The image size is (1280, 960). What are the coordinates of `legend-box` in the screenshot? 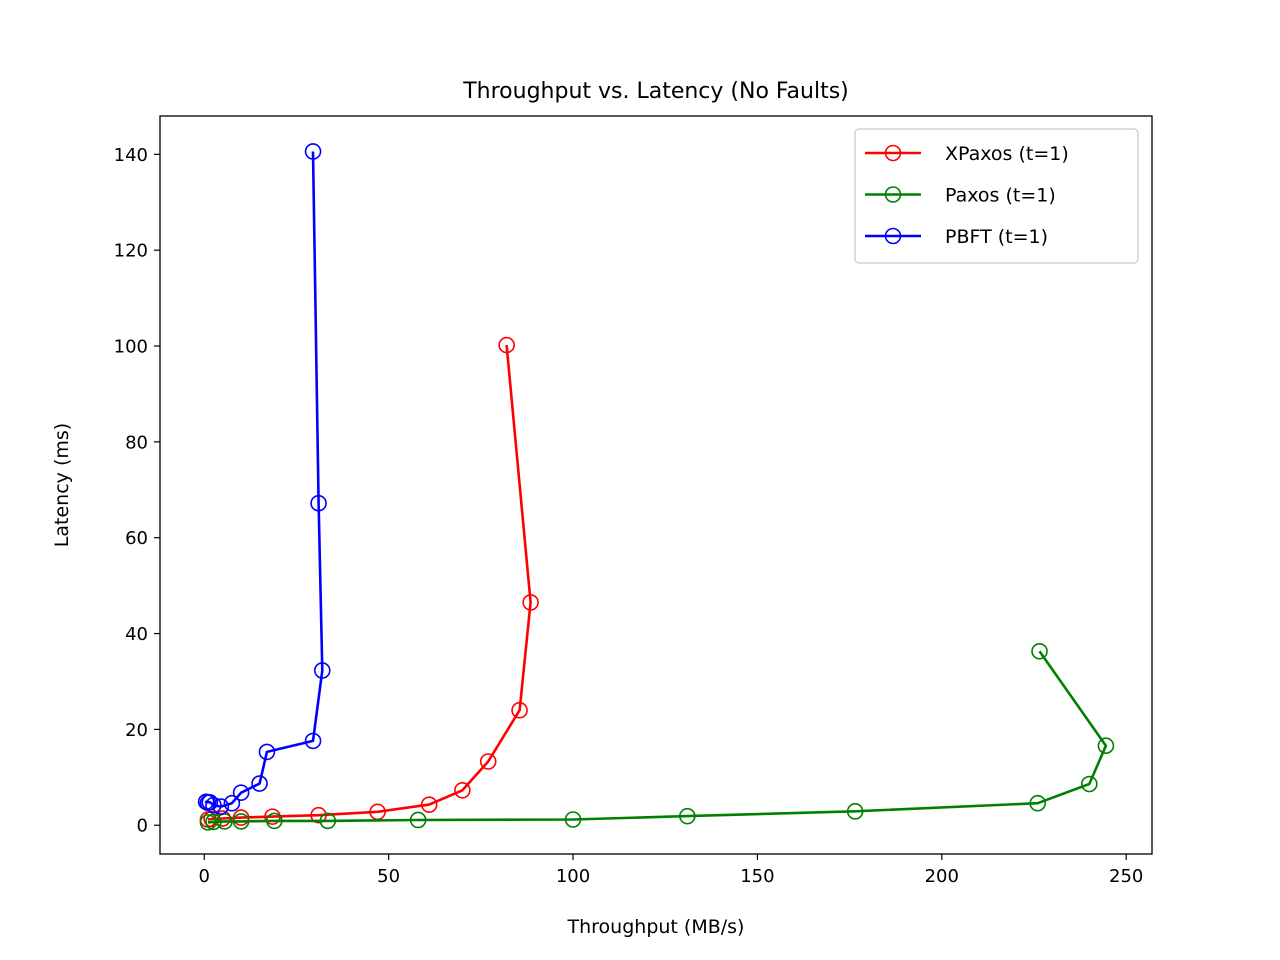 It's located at (996, 196).